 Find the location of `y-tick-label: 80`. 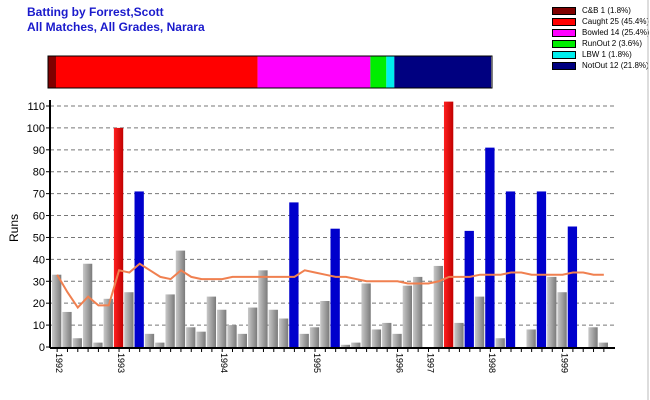

y-tick-label: 80 is located at coordinates (39, 173).